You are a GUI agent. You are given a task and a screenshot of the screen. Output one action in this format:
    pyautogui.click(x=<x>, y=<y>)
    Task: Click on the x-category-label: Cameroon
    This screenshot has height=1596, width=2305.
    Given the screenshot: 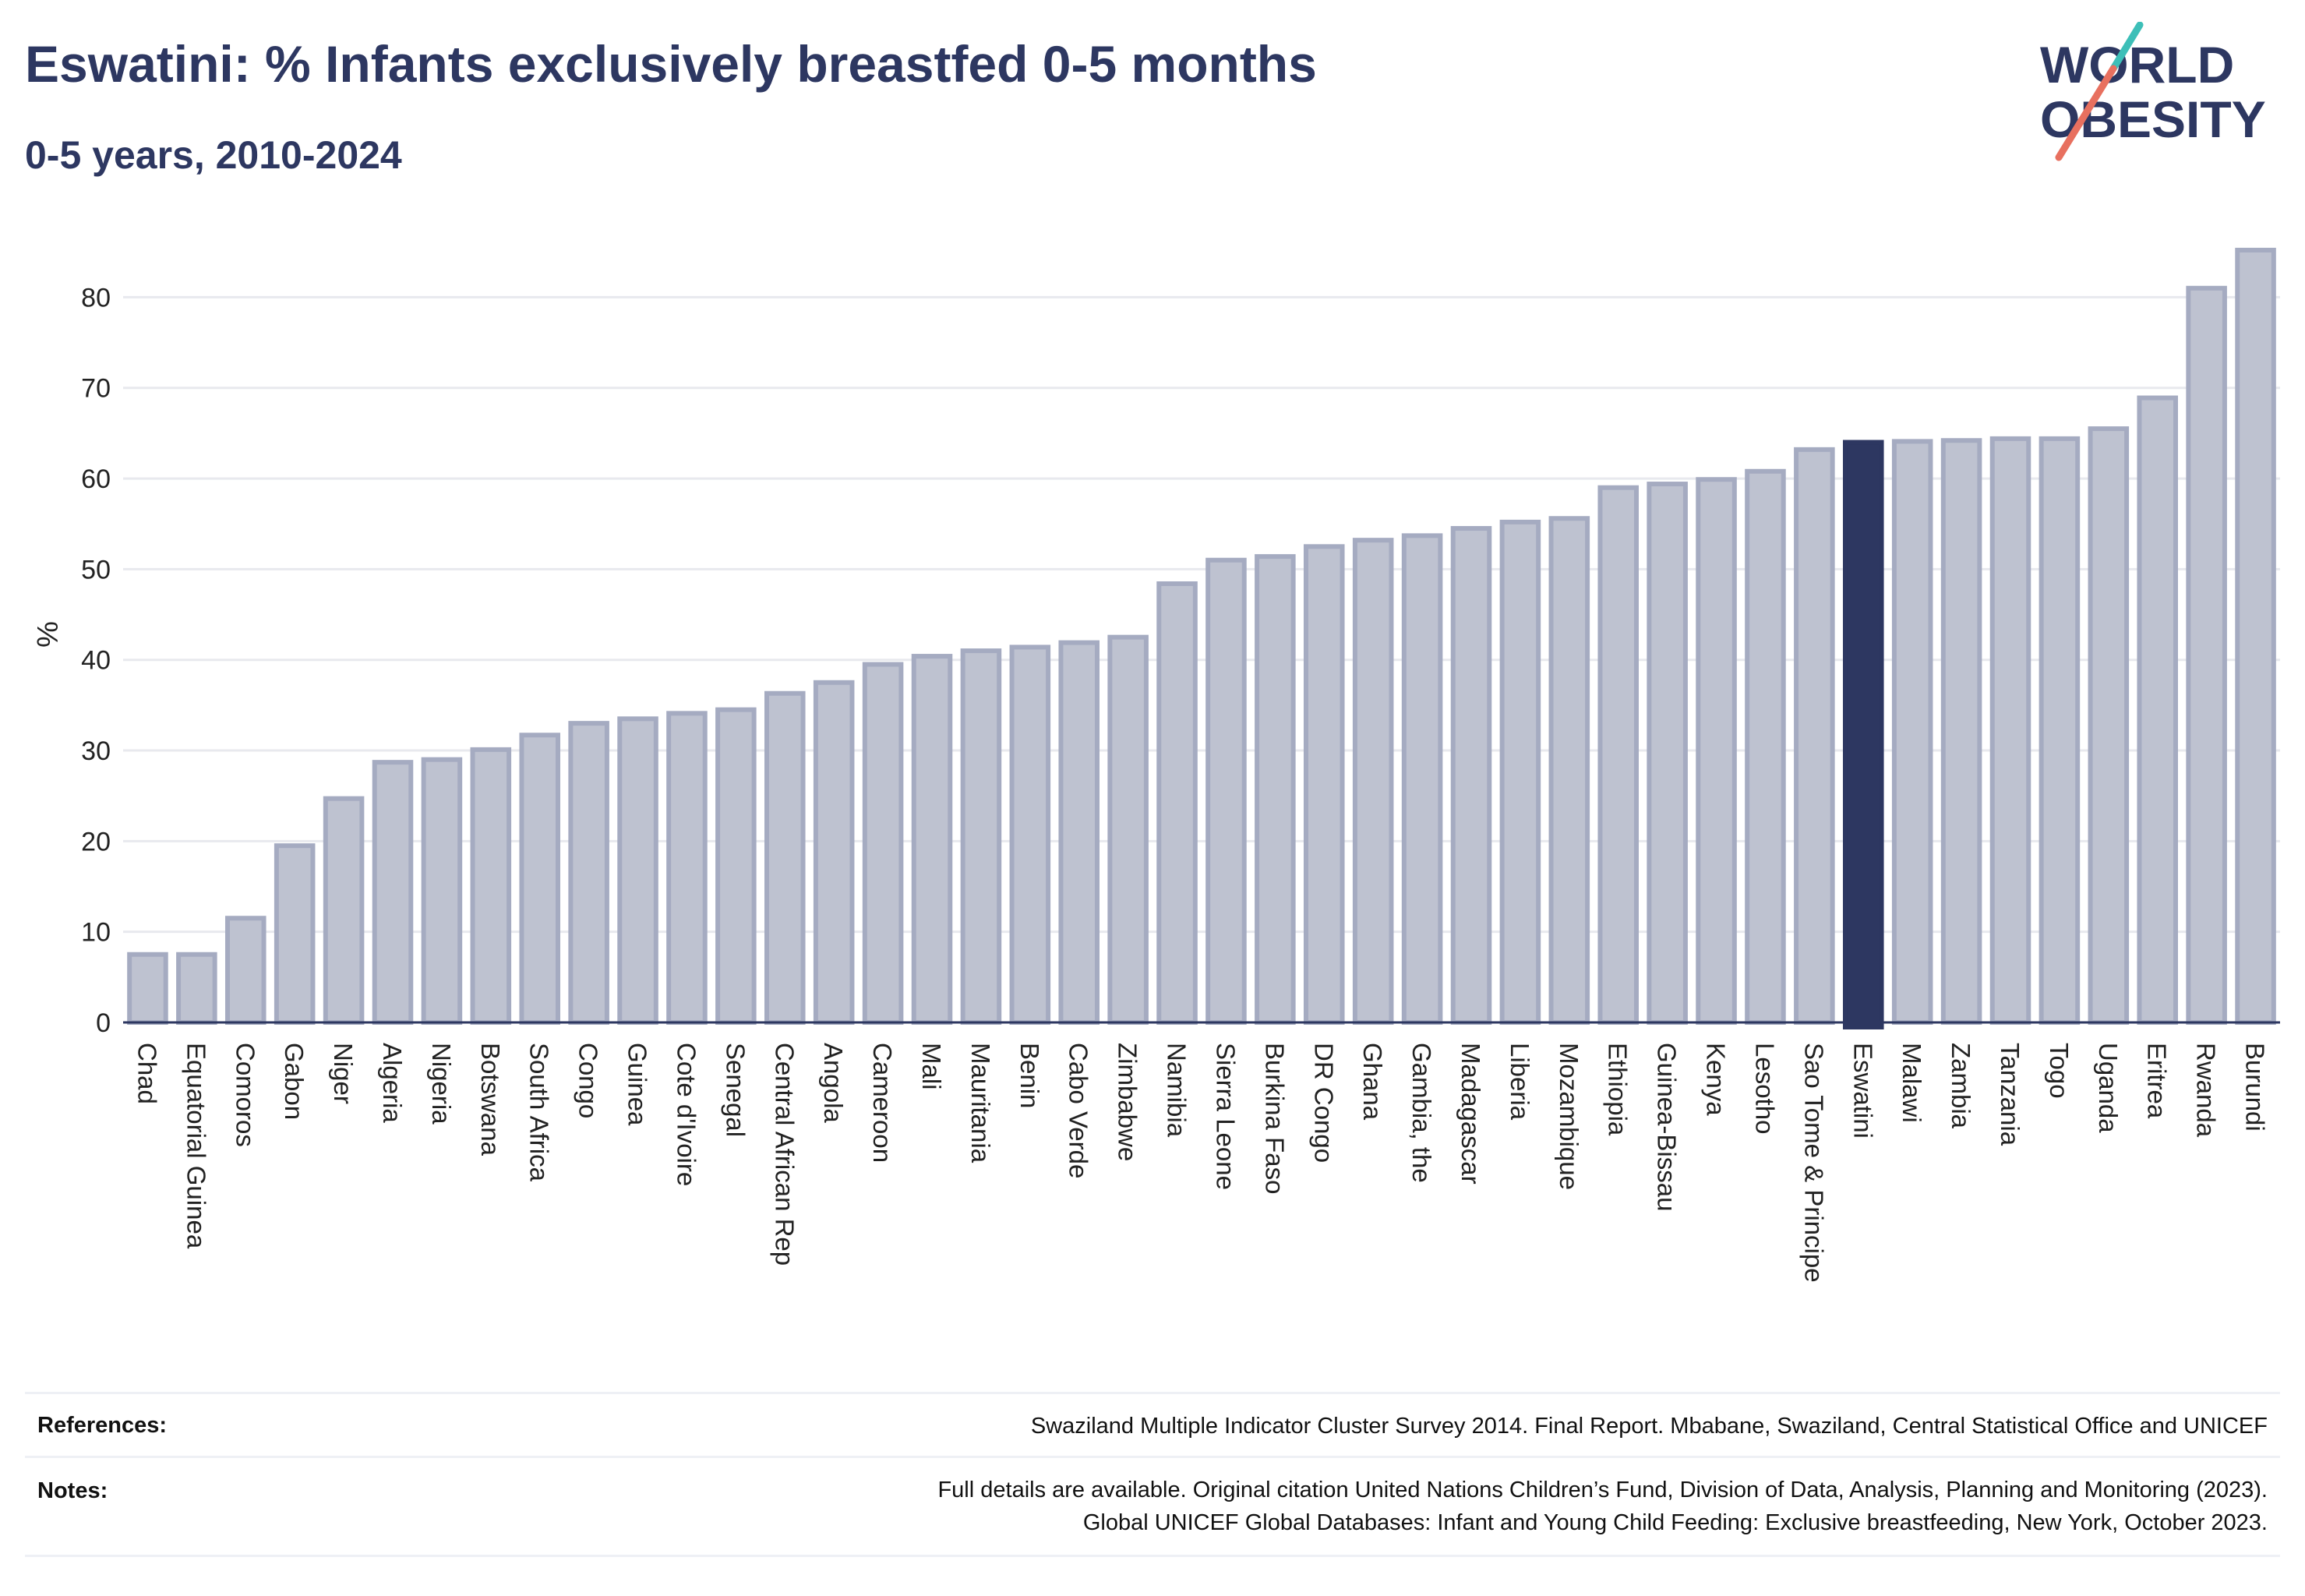 What is the action you would take?
    pyautogui.click(x=882, y=1103)
    